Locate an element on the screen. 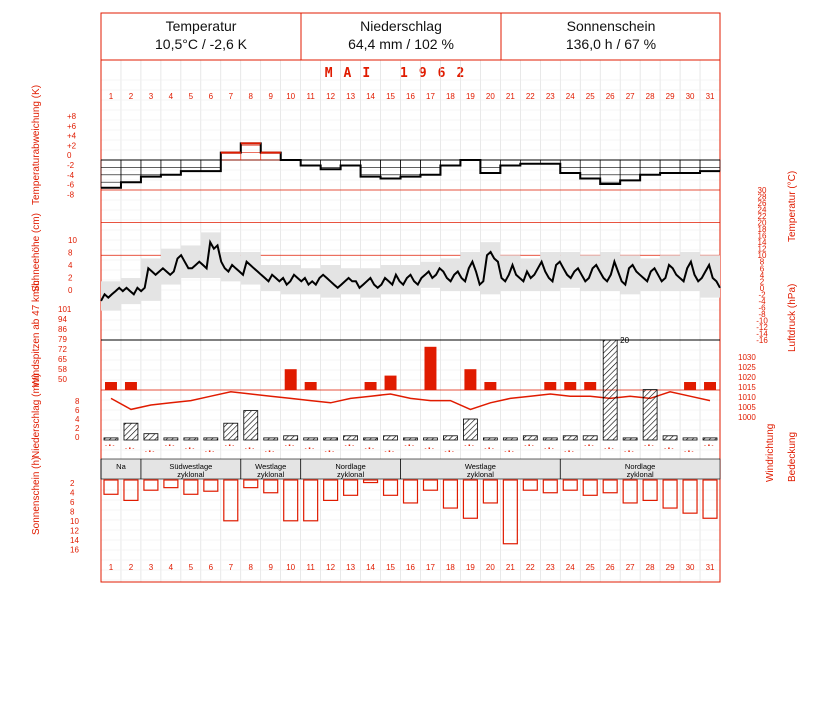  header-temperature-title: Temperatur is located at coordinates (201, 26).